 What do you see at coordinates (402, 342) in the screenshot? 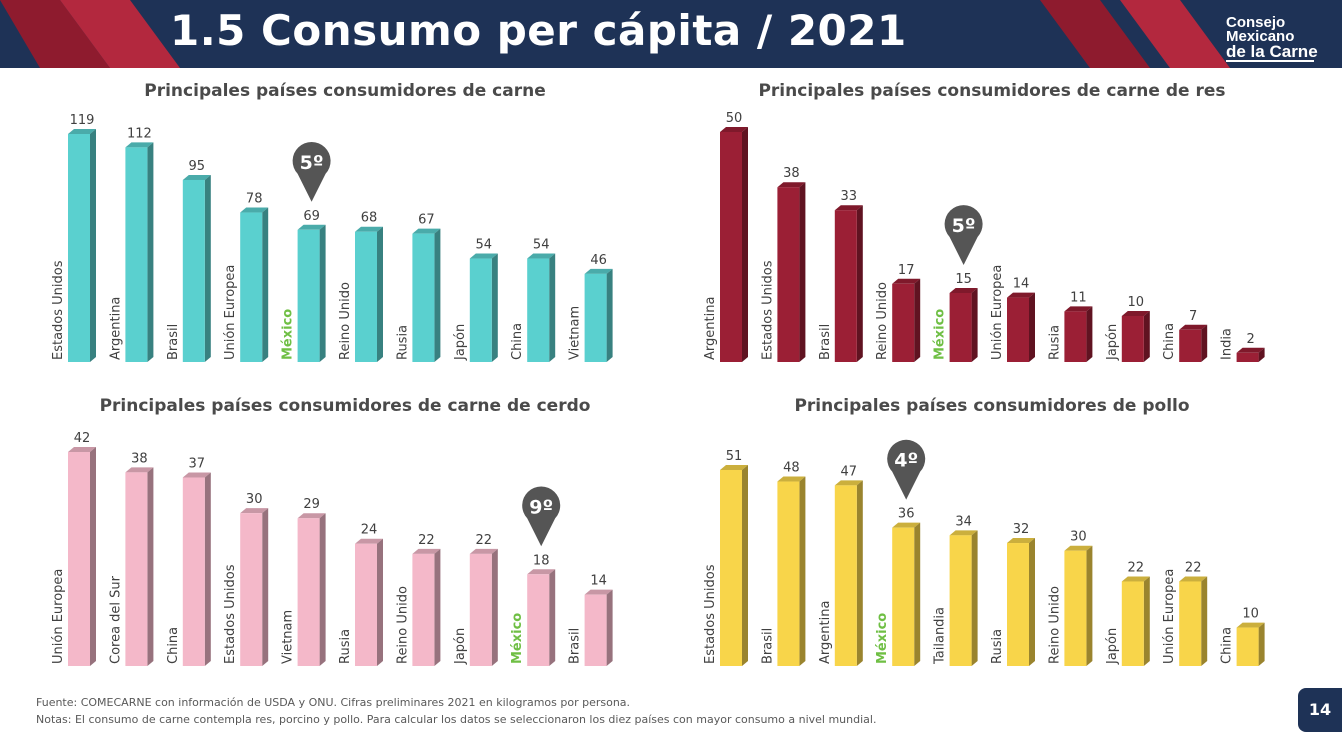
I see `category-label: Rusia` at bounding box center [402, 342].